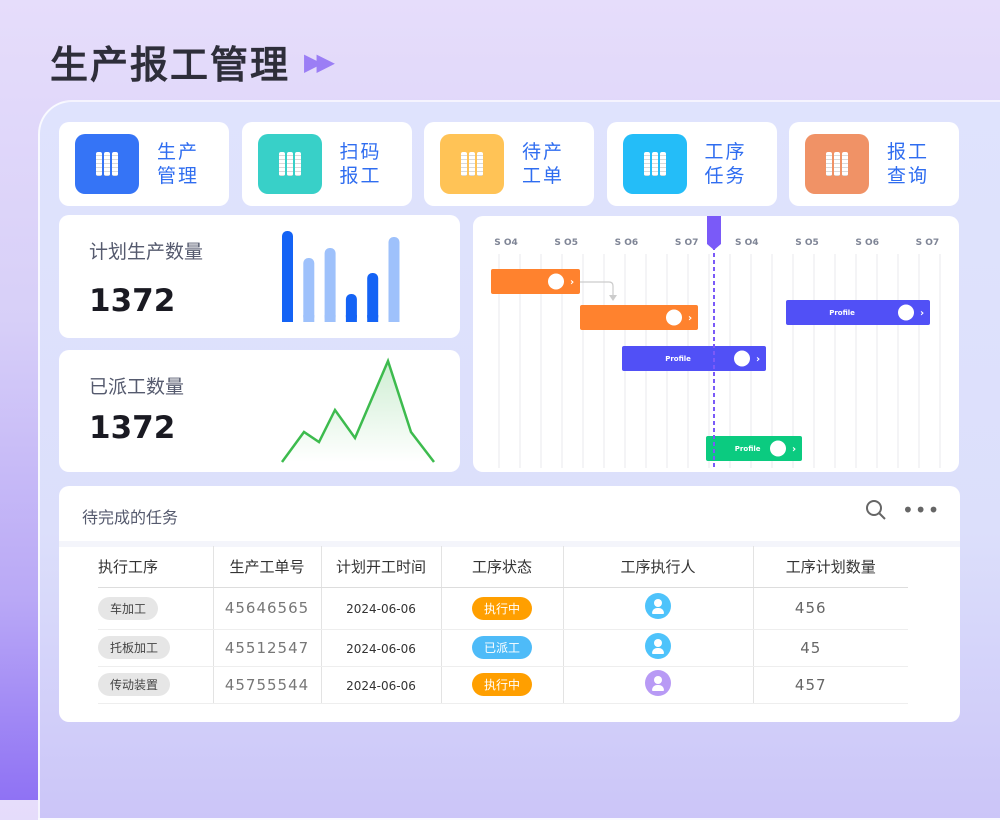 Image resolution: width=1000 pixels, height=820 pixels. I want to click on order-number: 45646565, so click(267, 608).